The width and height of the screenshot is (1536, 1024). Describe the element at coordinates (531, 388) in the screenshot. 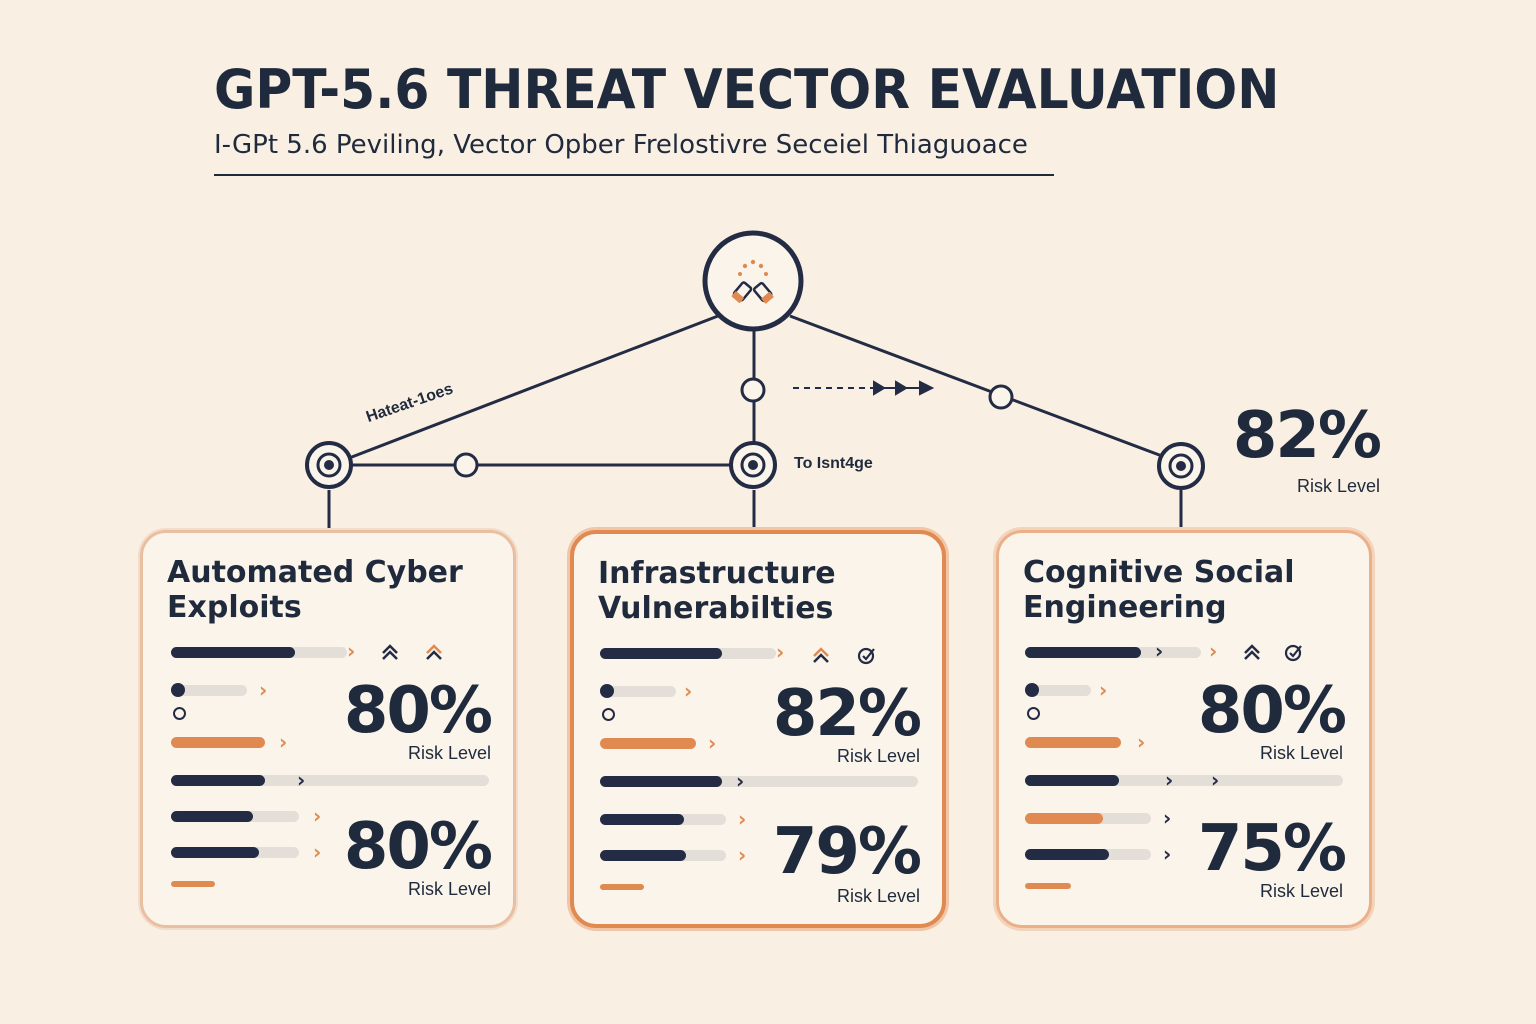

I see `edge-root-left` at that location.